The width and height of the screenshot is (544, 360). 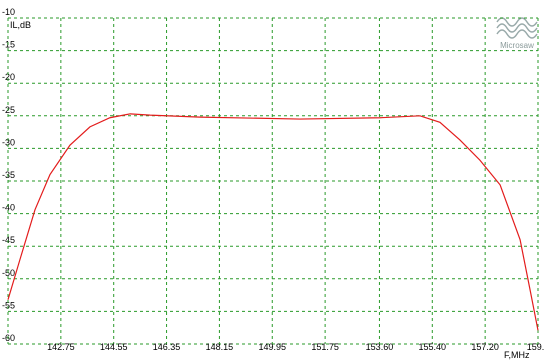 I want to click on y-tick-label: -50, so click(x=8, y=273).